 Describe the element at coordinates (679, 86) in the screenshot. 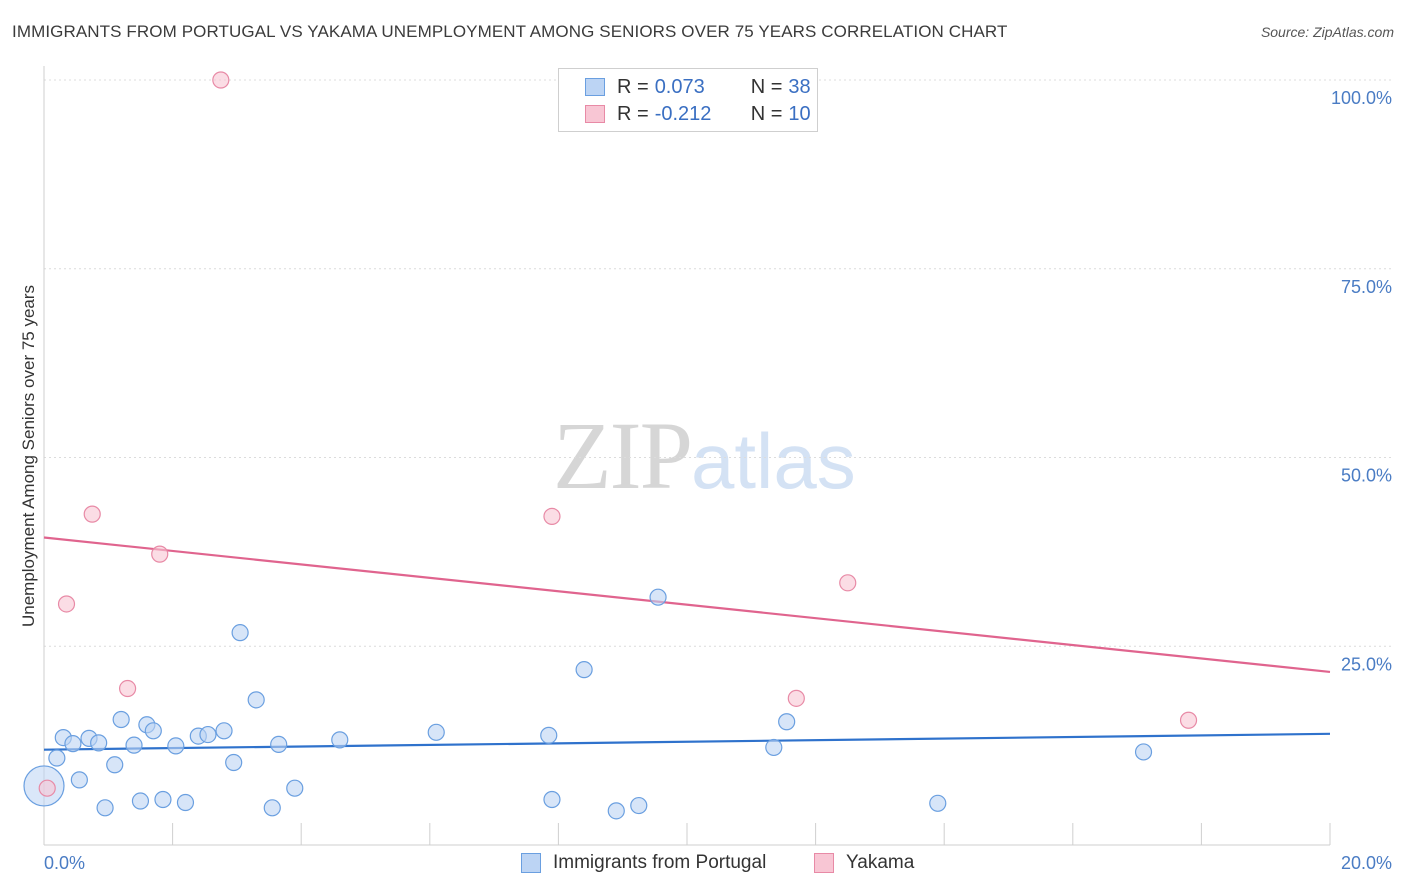

I see `legend-r-value: 0.073` at that location.